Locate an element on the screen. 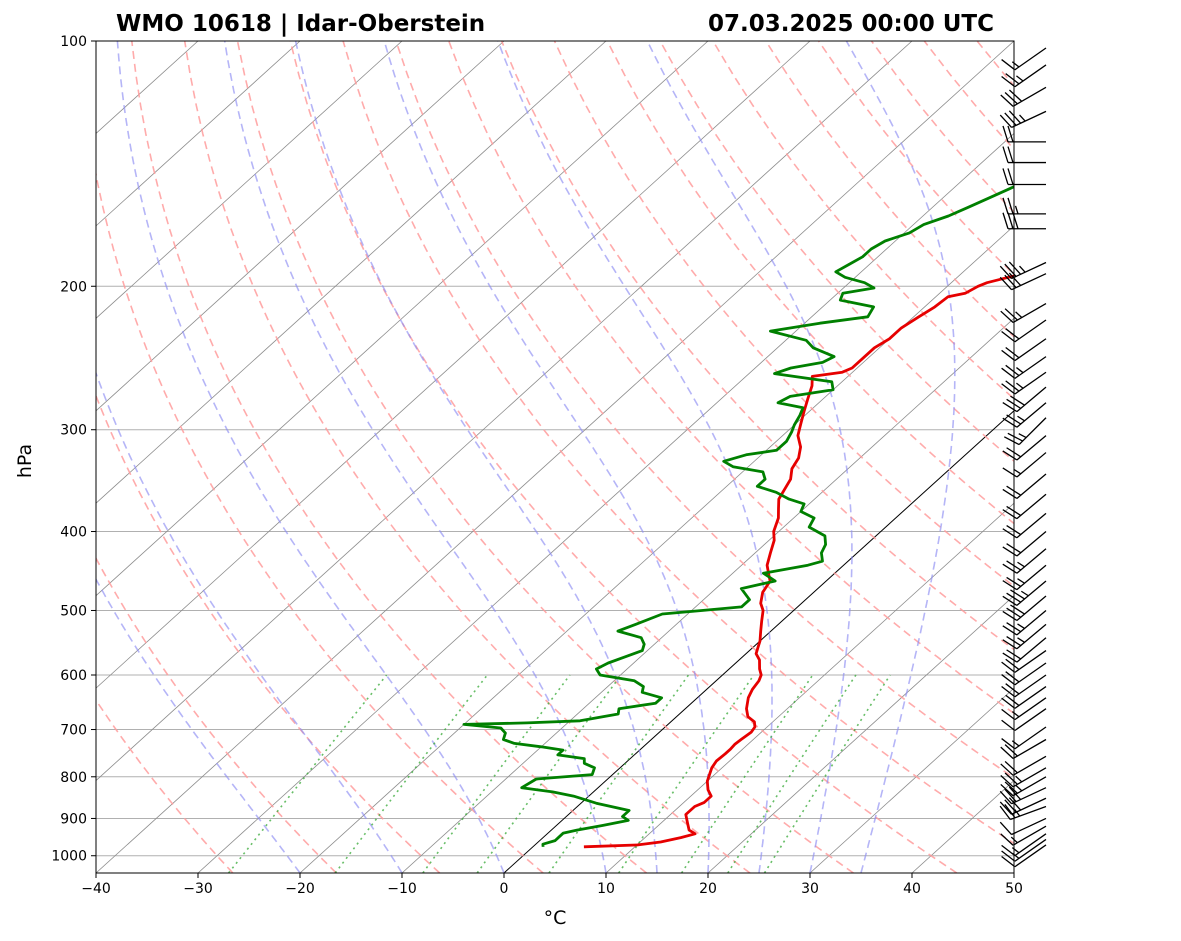 The image size is (1181, 941). mixing-ratio-line is located at coordinates (619, 773).